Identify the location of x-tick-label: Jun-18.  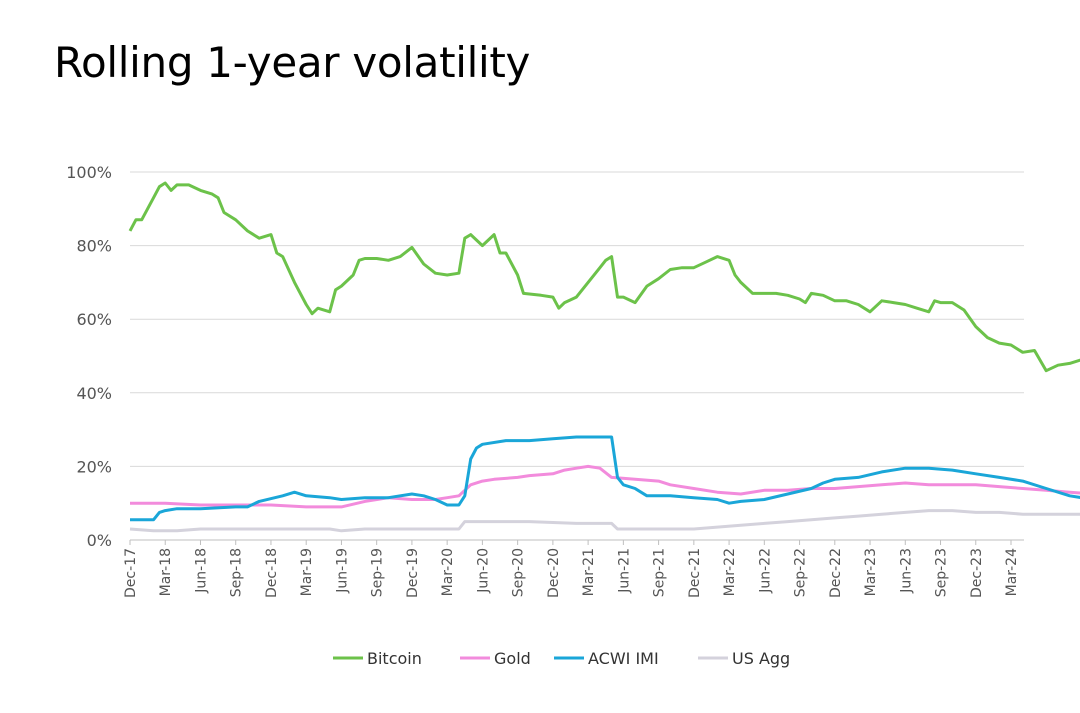
(201, 571).